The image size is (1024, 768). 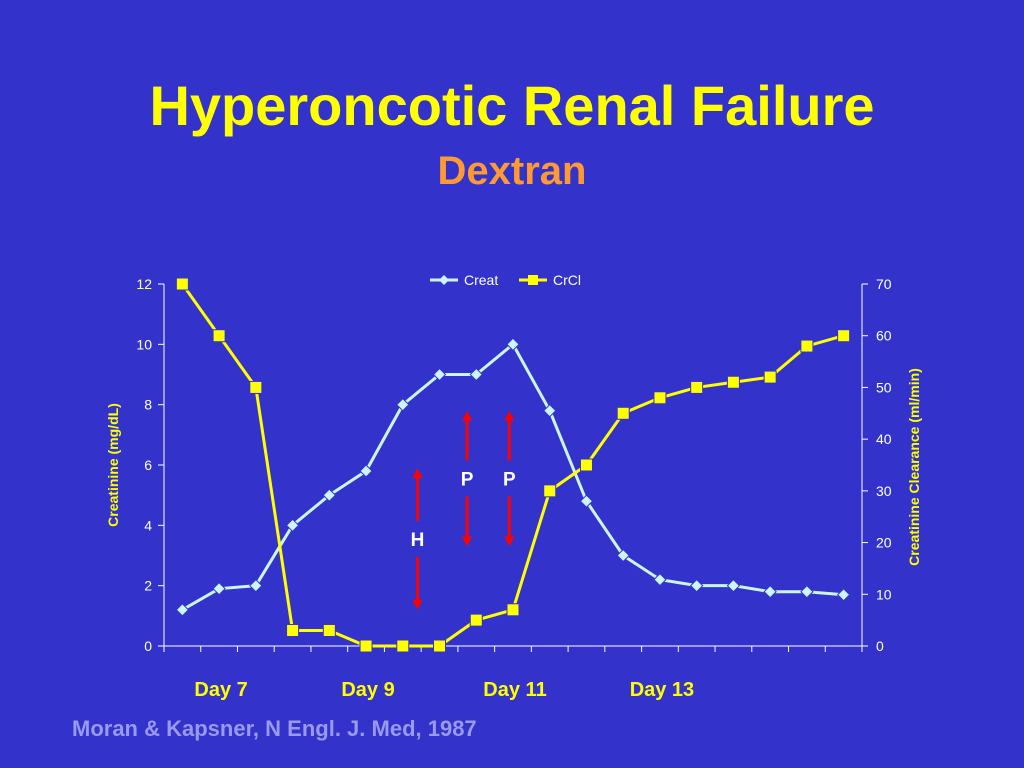 What do you see at coordinates (148, 405) in the screenshot?
I see `left-tick-label: 8` at bounding box center [148, 405].